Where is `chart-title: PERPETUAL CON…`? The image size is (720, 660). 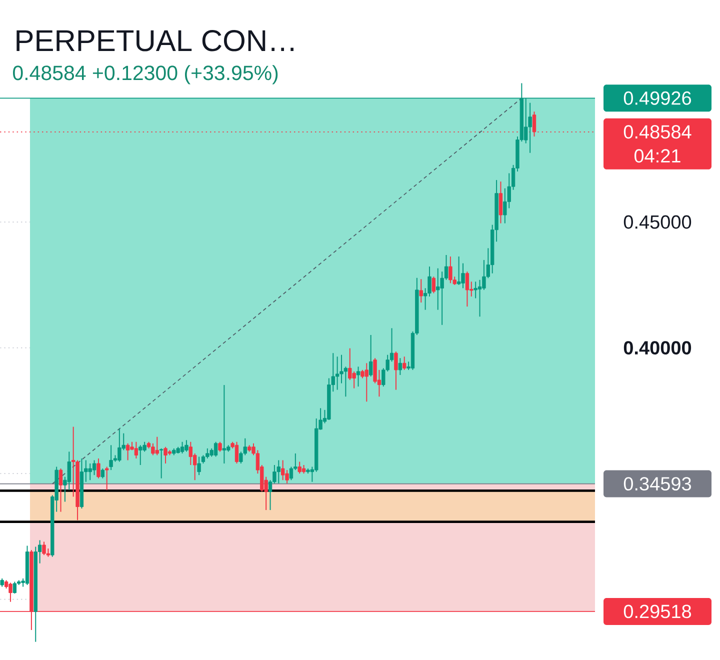
chart-title: PERPETUAL CON… is located at coordinates (155, 41).